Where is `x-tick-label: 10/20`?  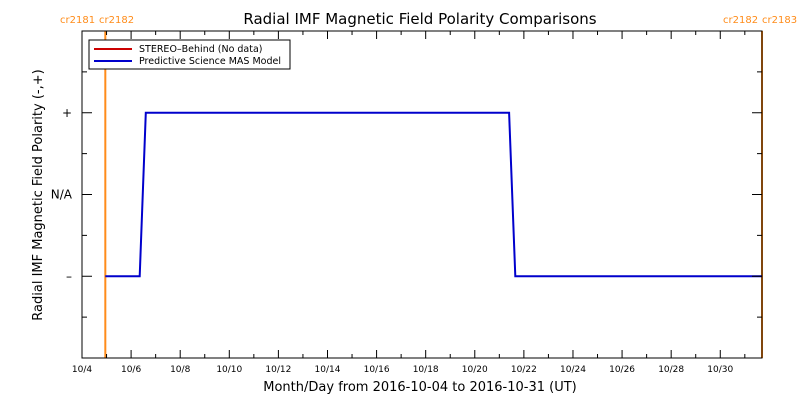
x-tick-label: 10/20 is located at coordinates (475, 370).